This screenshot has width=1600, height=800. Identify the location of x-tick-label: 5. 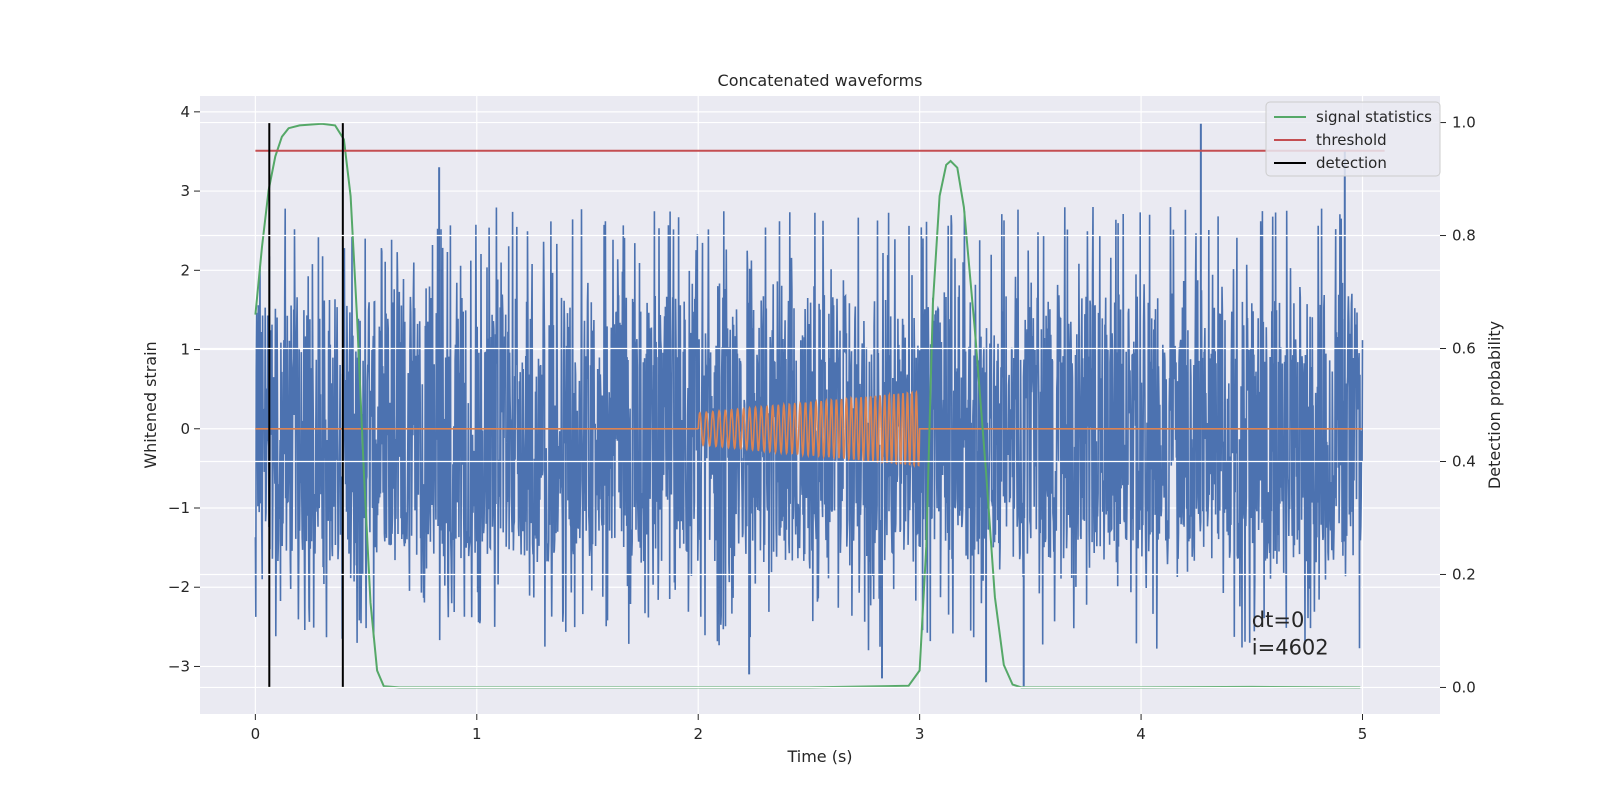
(1363, 734).